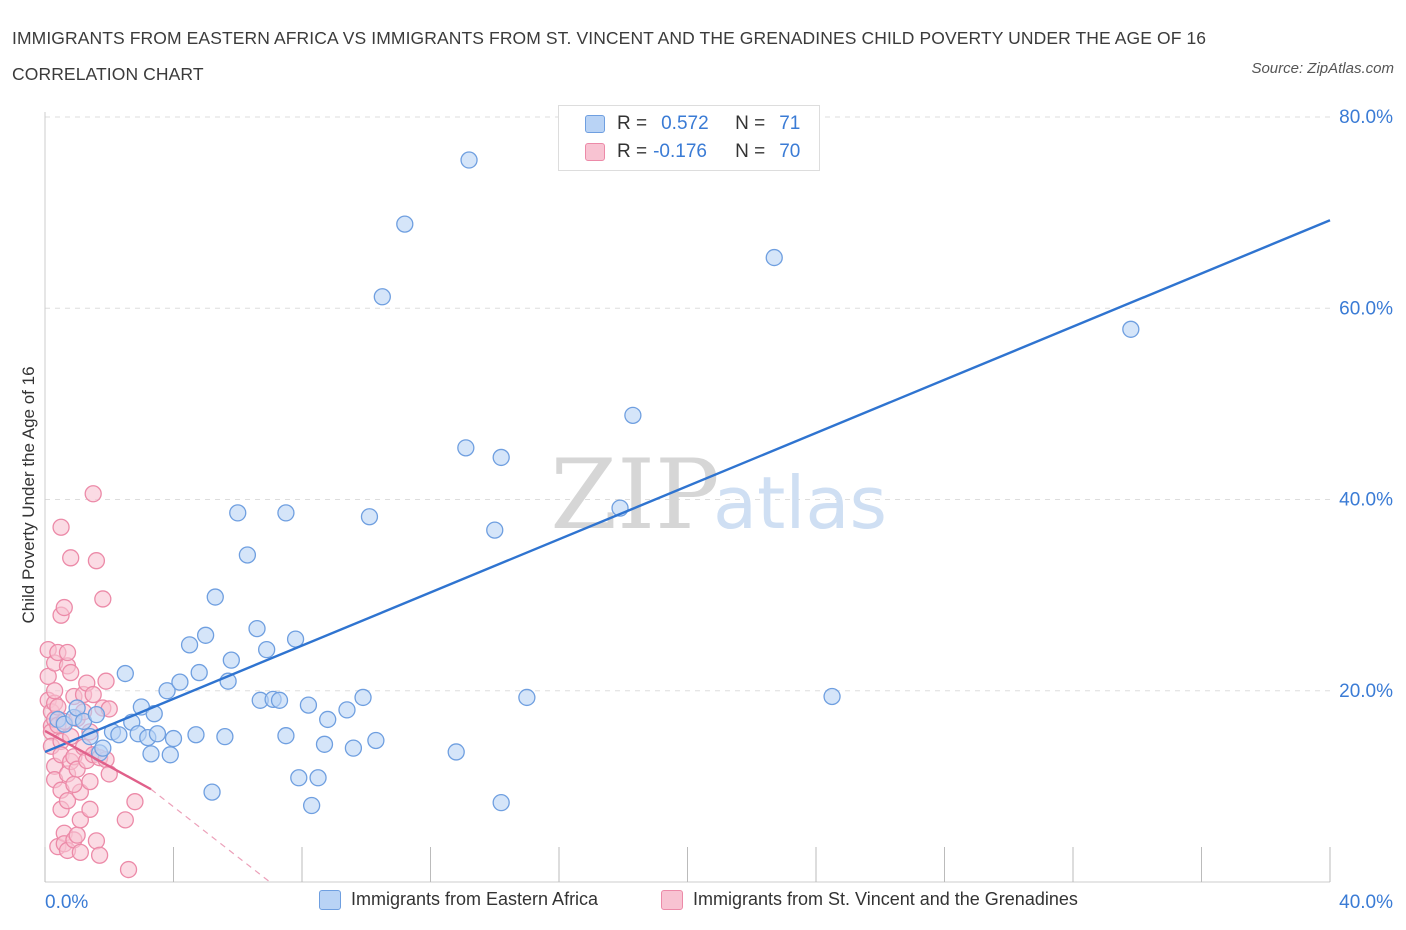 The image size is (1406, 930). Describe the element at coordinates (1366, 117) in the screenshot. I see `y-tick-label: 80.0%` at that location.